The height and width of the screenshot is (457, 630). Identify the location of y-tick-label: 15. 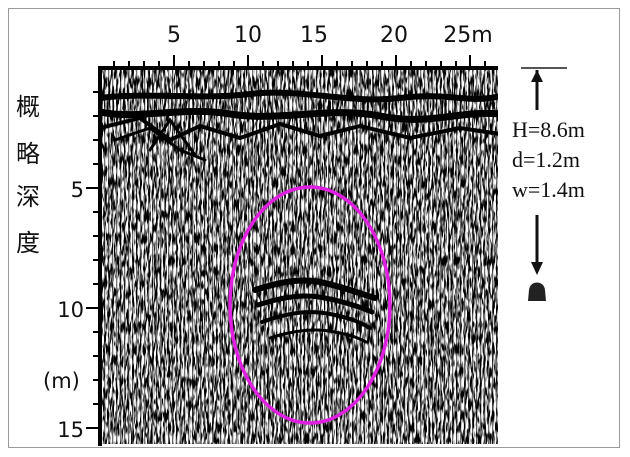
(70, 430).